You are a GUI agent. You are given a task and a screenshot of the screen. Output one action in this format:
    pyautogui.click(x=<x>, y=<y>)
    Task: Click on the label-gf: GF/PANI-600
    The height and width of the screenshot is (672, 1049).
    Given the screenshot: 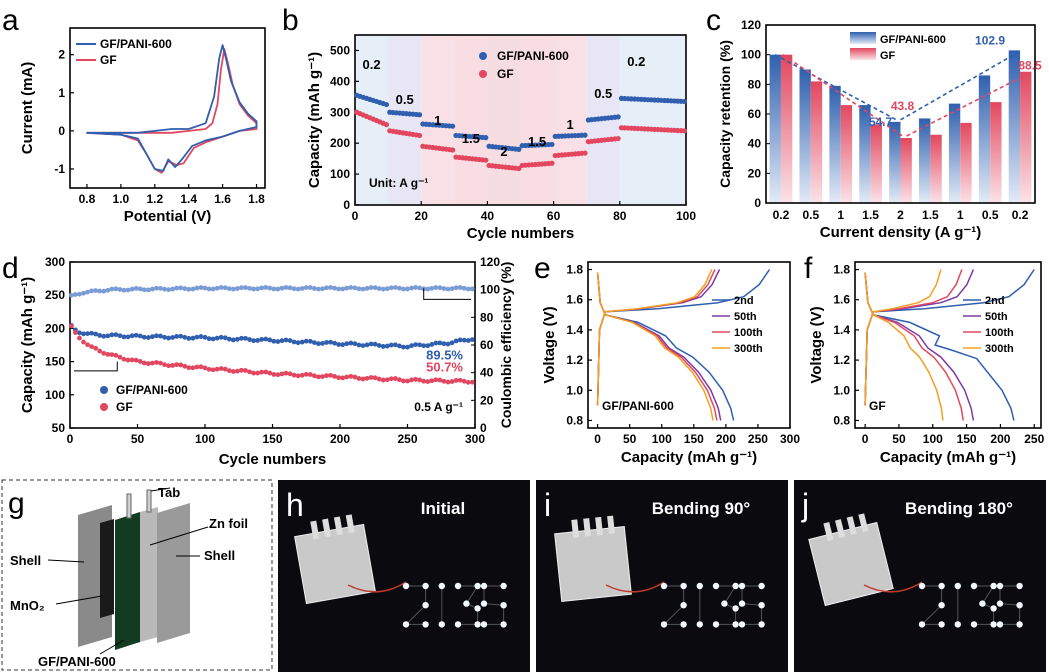 What is the action you would take?
    pyautogui.click(x=77, y=661)
    